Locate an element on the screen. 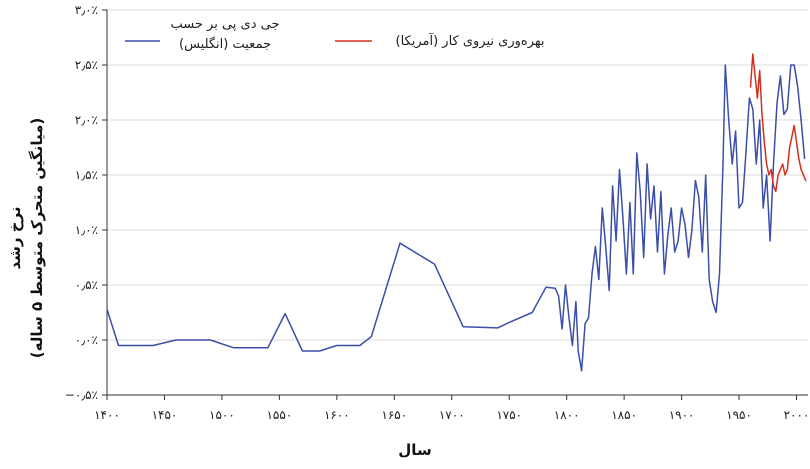 This screenshot has width=810, height=469. y-axis-title-line2: (میانگین متحرک متوسط ۵ ساله) is located at coordinates (37, 238).